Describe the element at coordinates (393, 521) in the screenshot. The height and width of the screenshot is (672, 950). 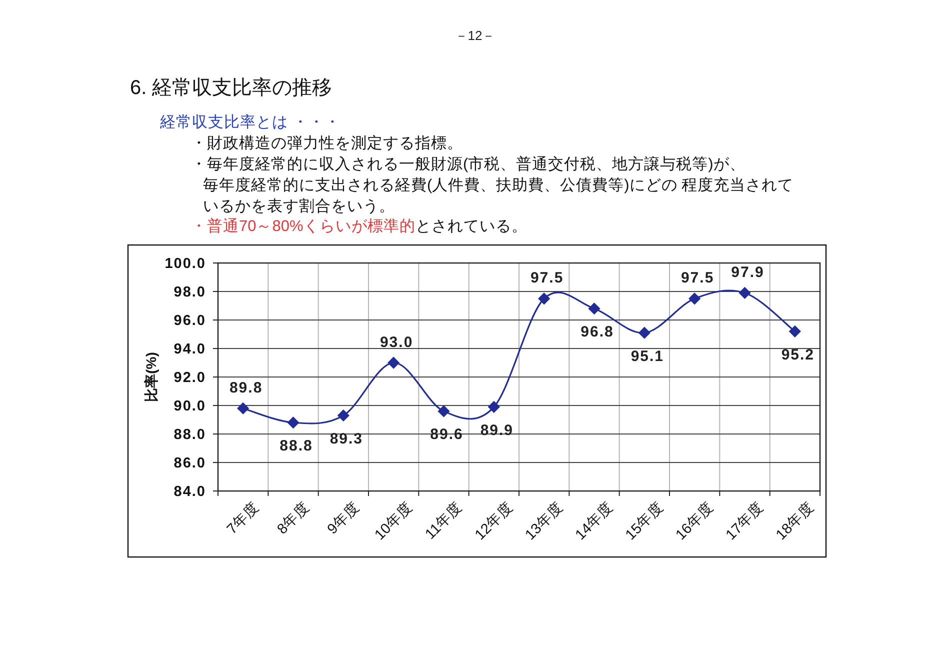
I see `x-tick-label: 10年度` at that location.